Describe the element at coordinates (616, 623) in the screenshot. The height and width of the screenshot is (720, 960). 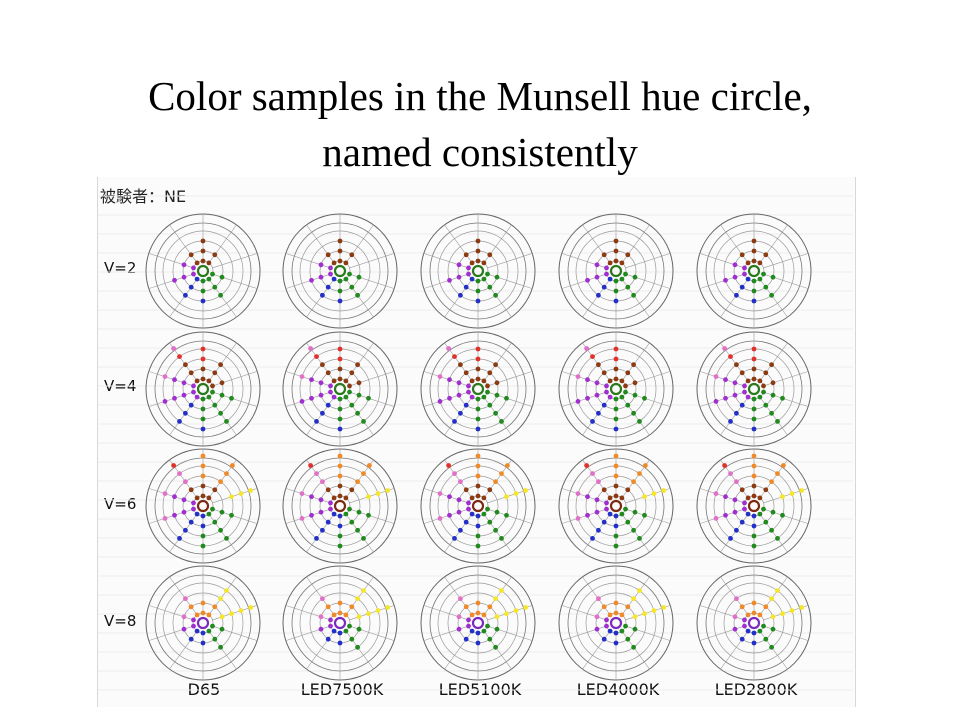
I see `hue-circle-V=8-LED4000K` at that location.